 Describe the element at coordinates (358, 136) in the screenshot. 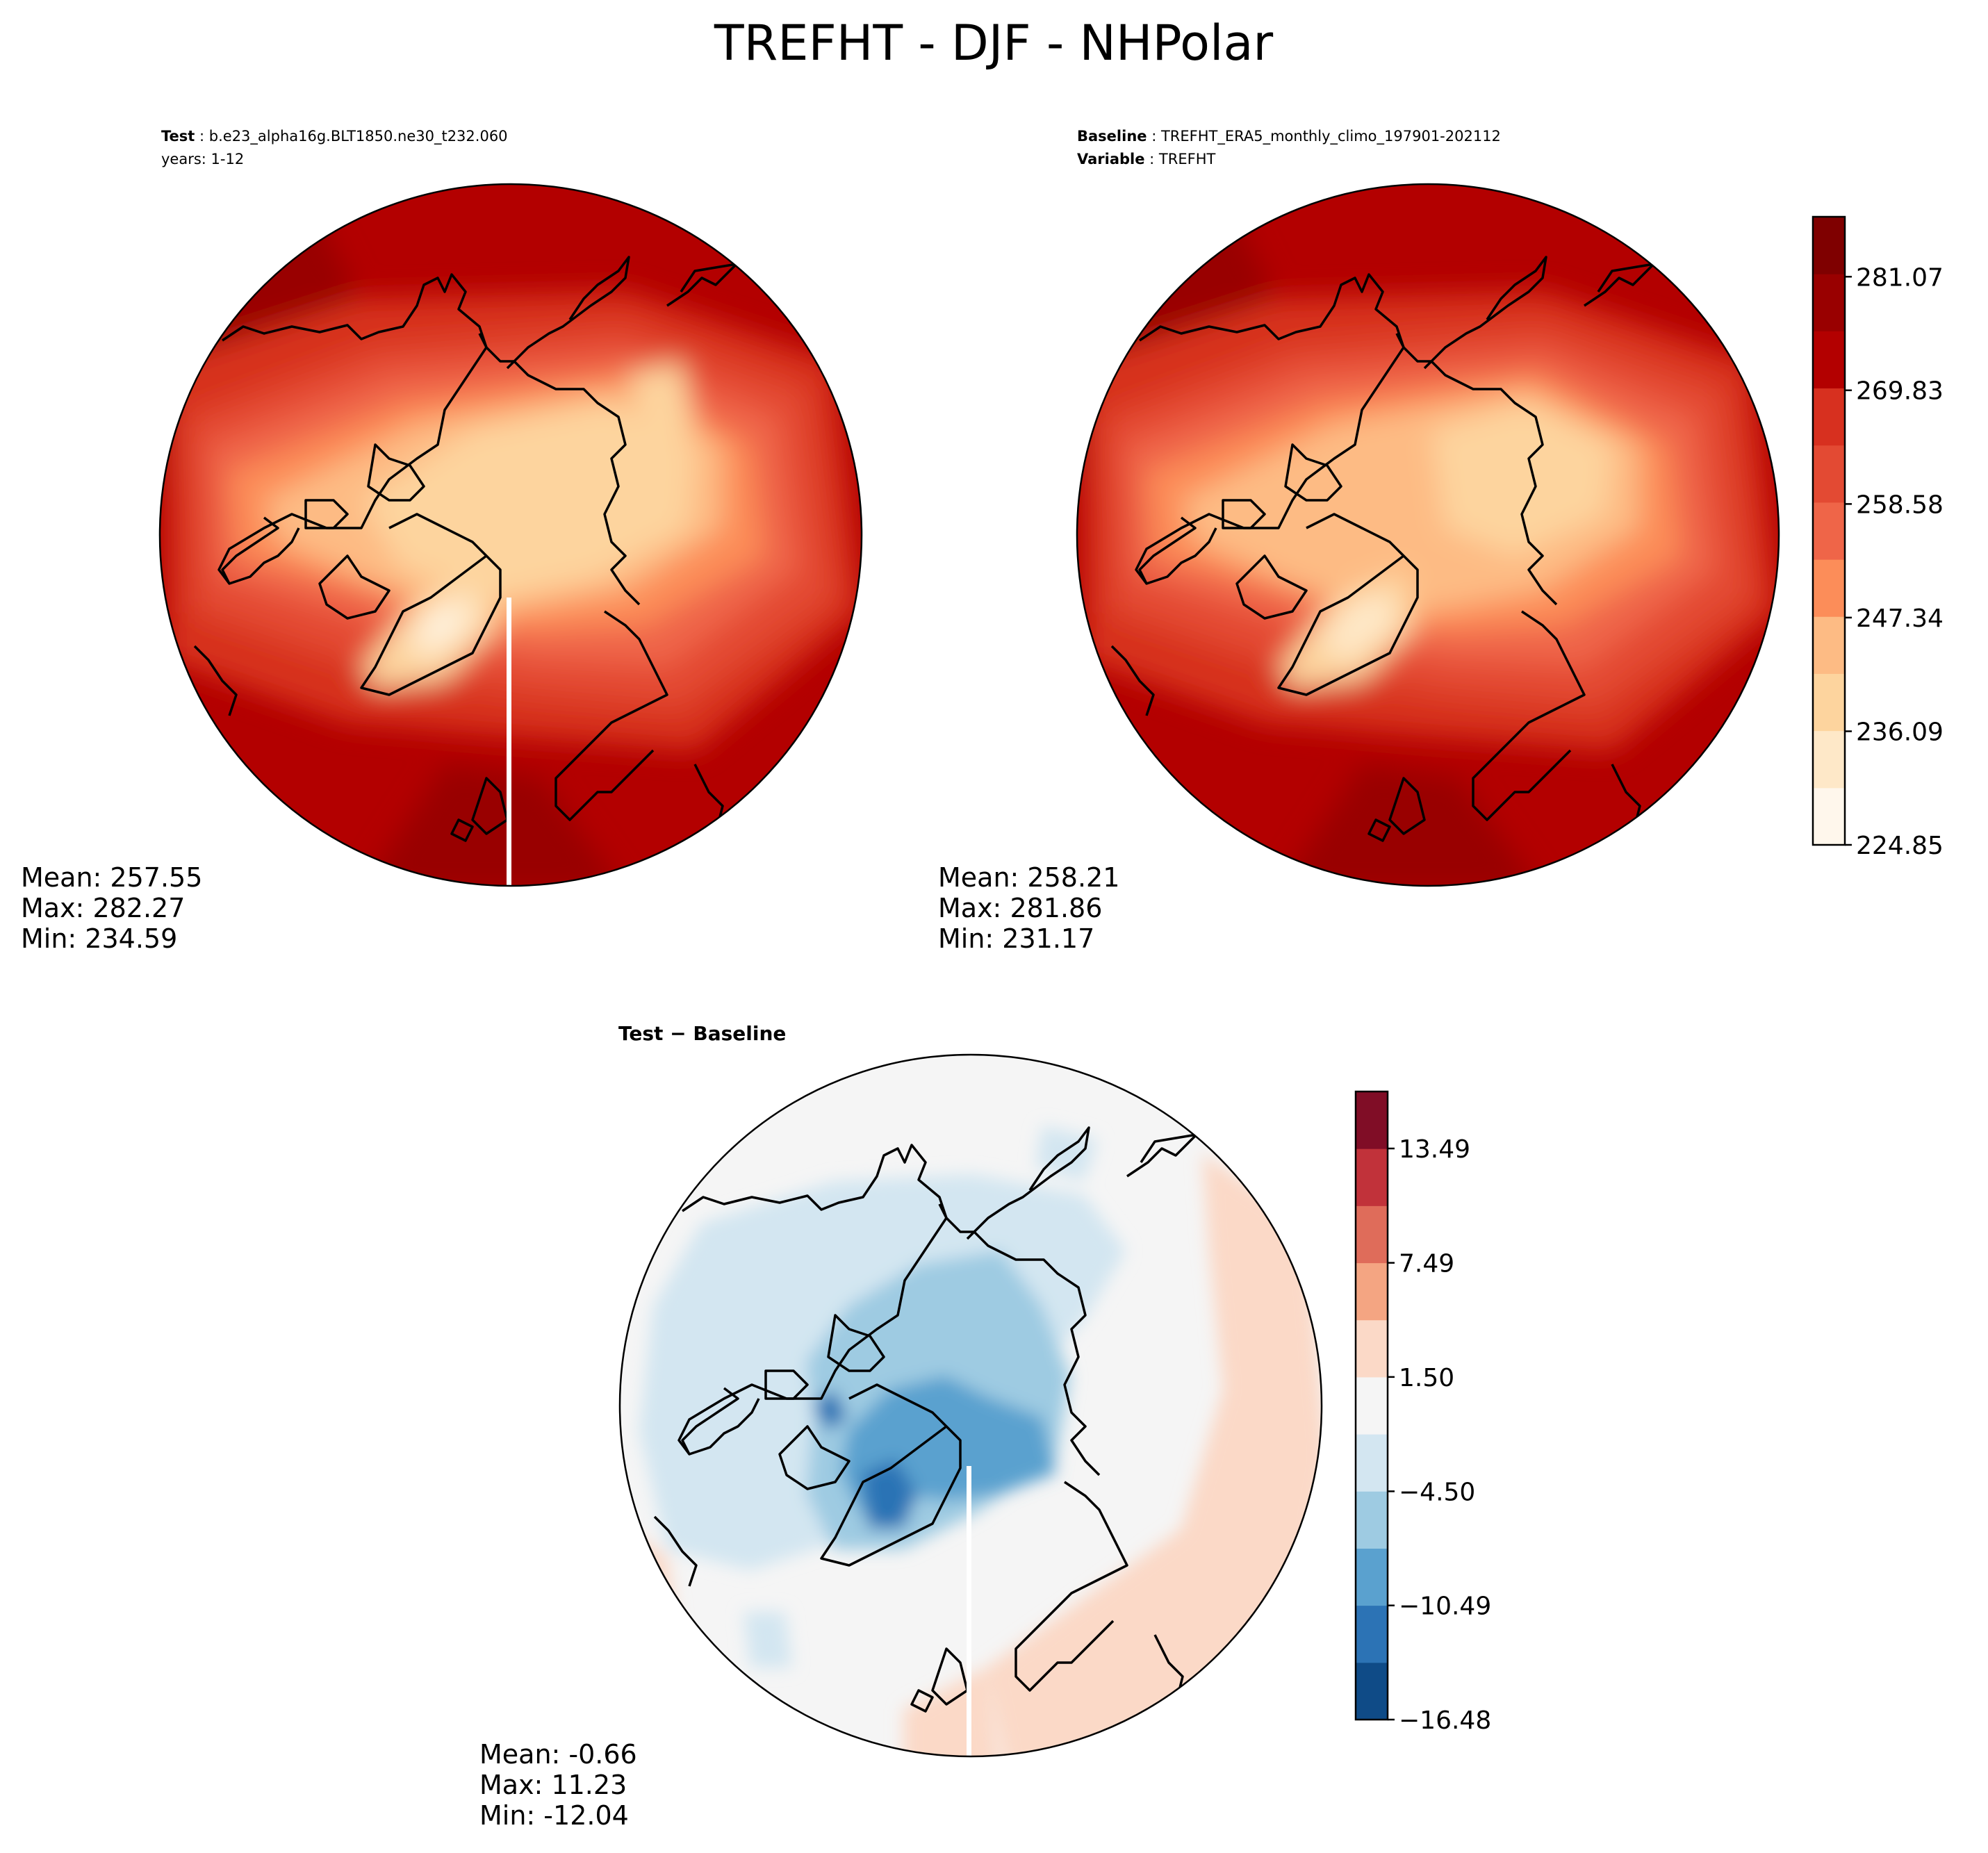

I see `test-label-value: b.e23_alpha16g.BLT1850.ne30_t232.060` at that location.